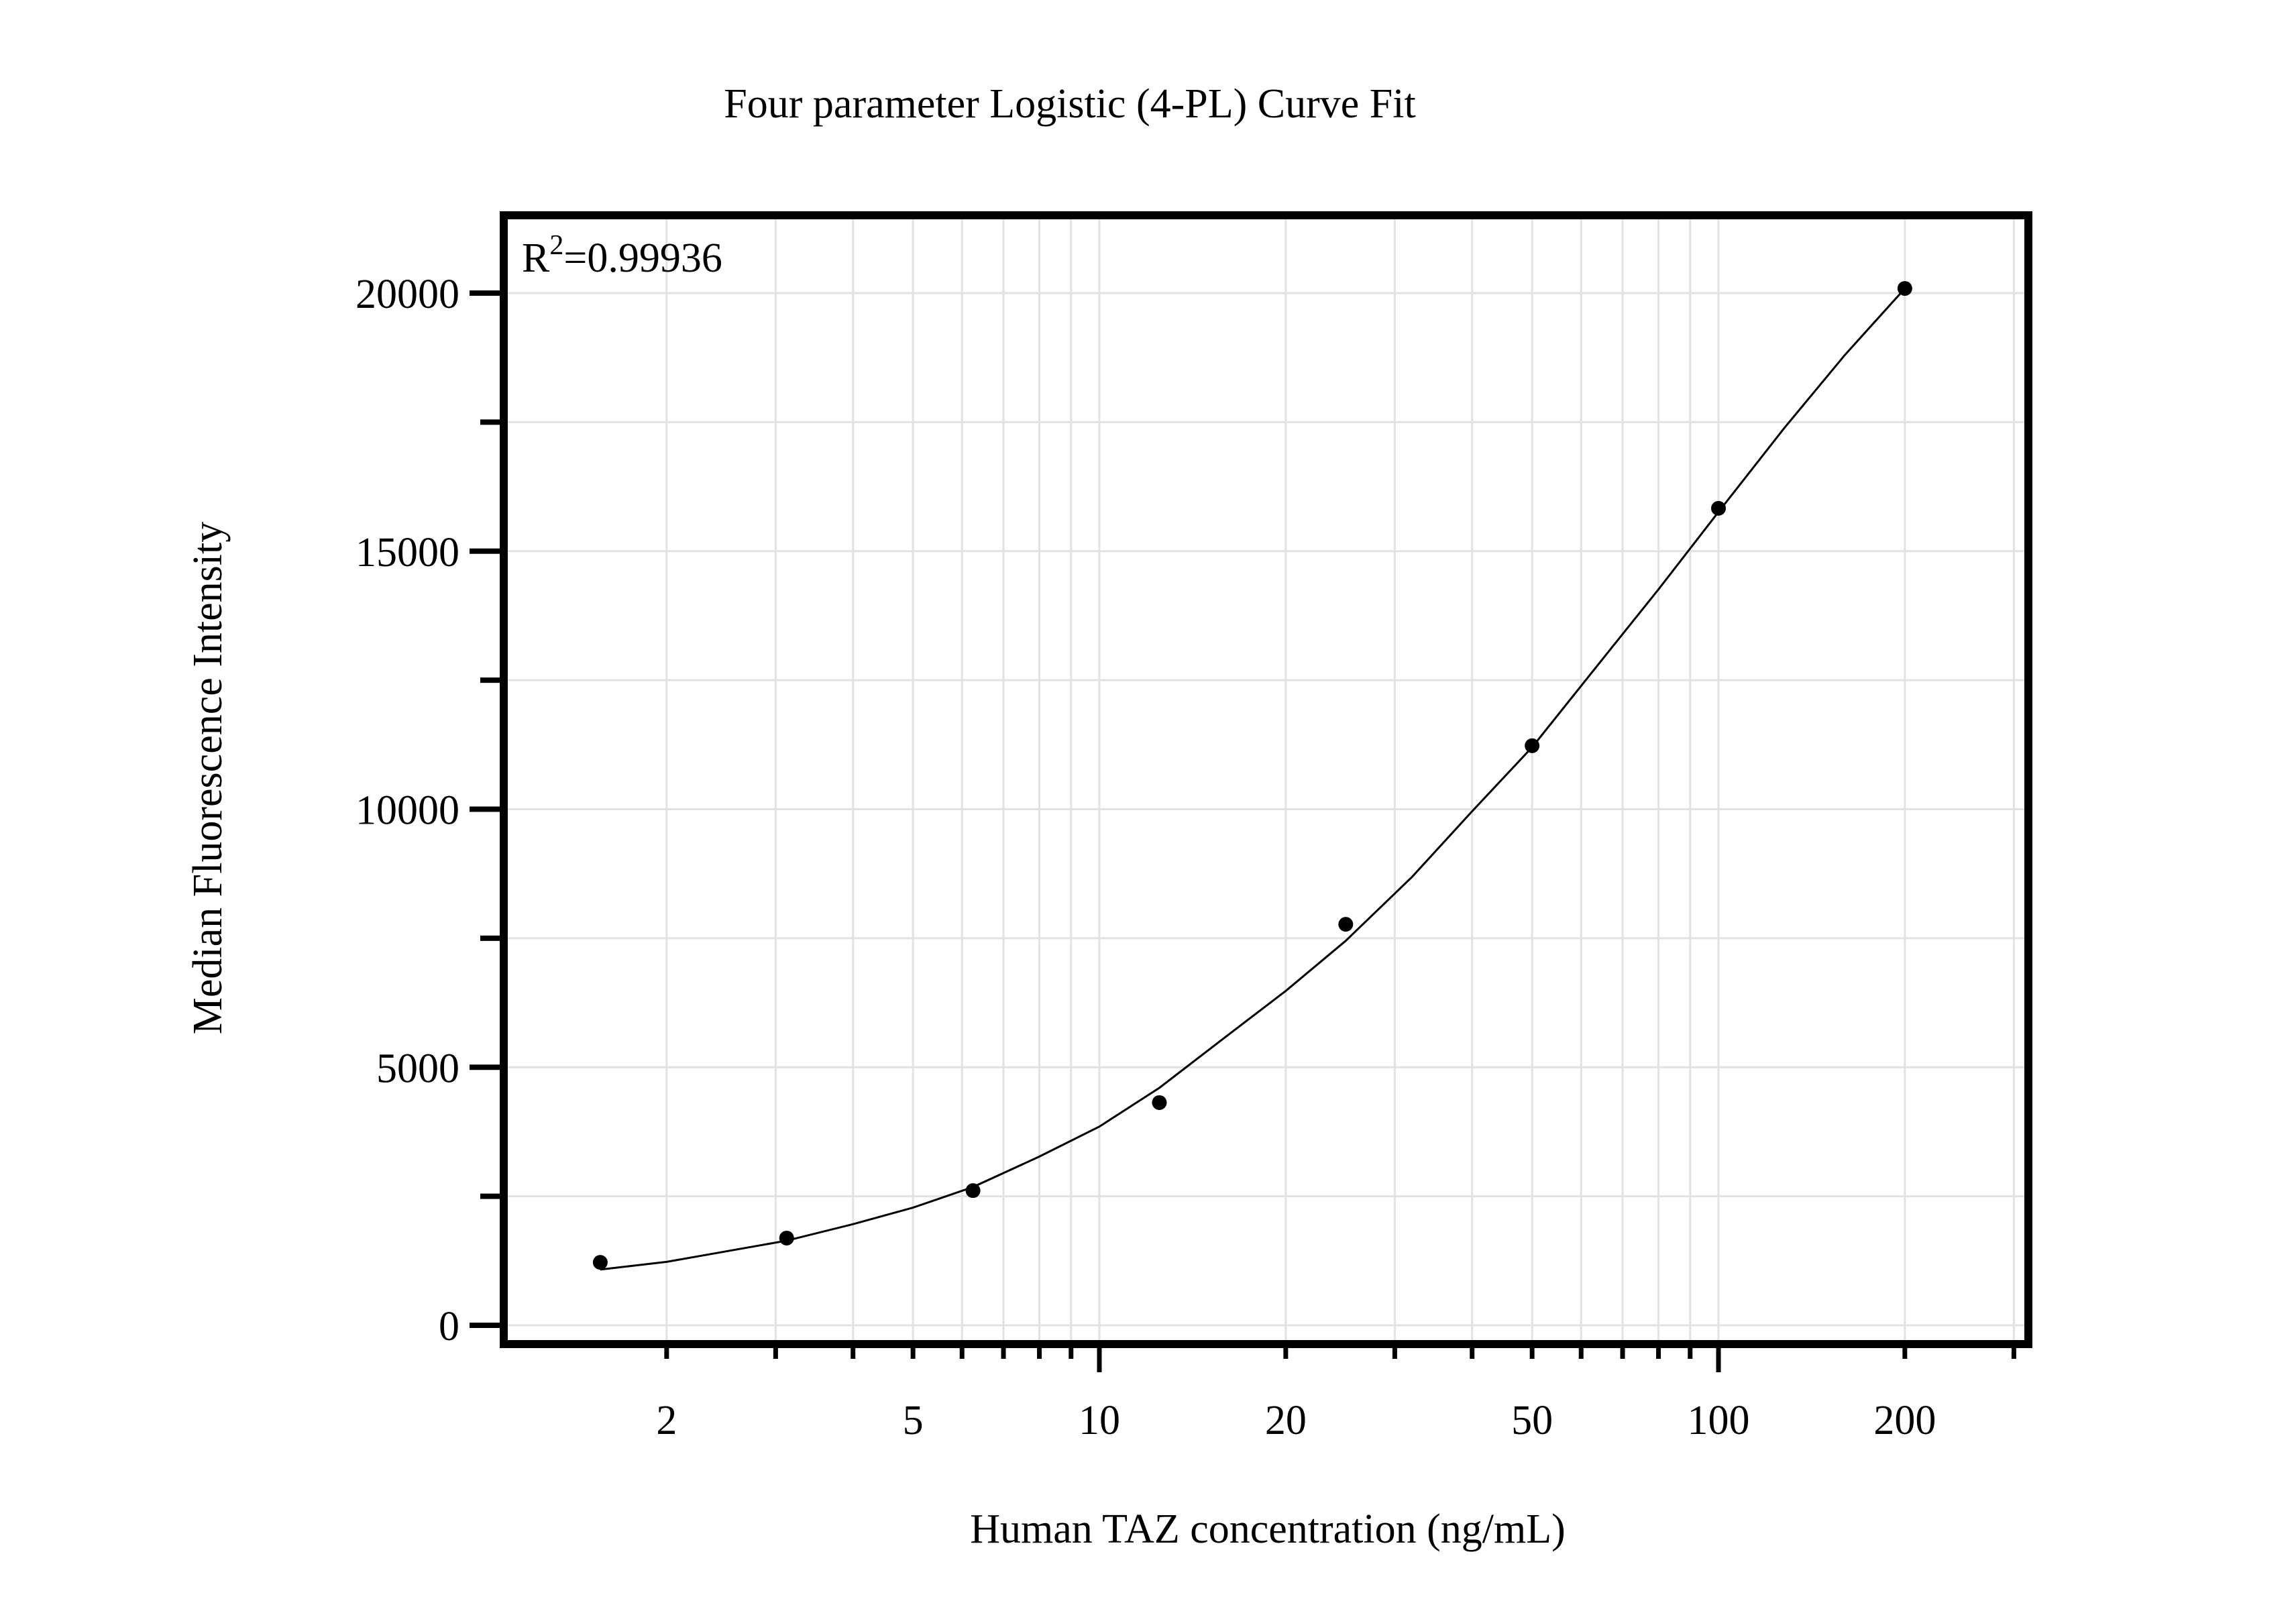 The height and width of the screenshot is (1607, 2296). What do you see at coordinates (666, 1420) in the screenshot?
I see `x-tick-label: 2` at bounding box center [666, 1420].